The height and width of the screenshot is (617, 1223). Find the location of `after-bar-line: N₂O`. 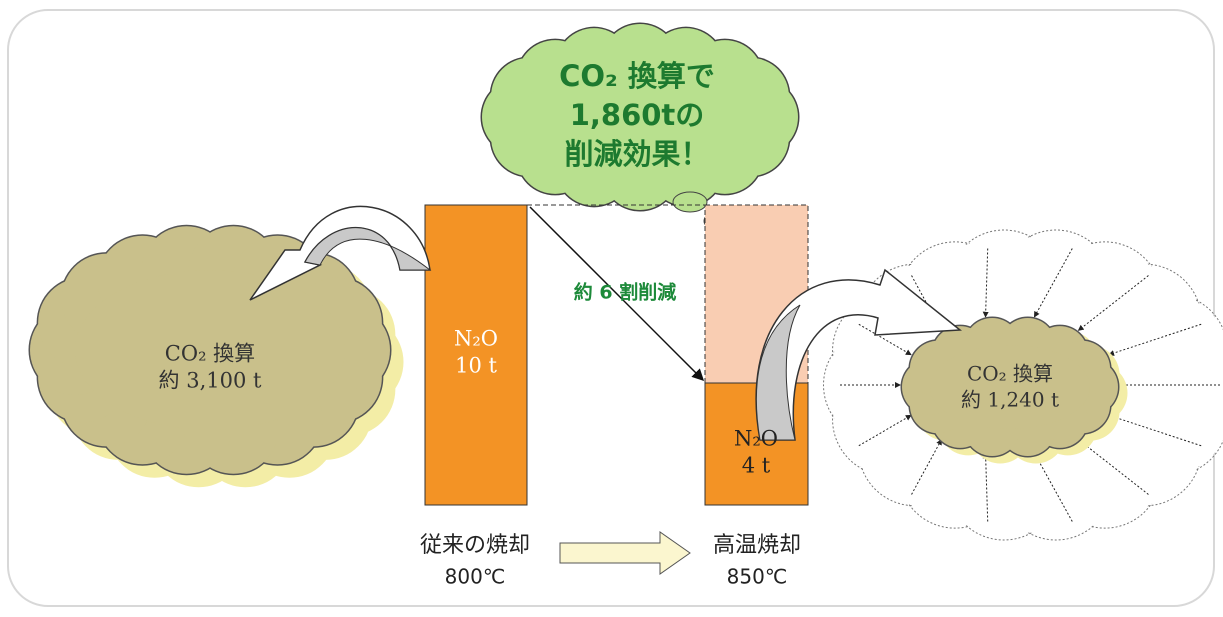

after-bar-line: N₂O is located at coordinates (756, 439).